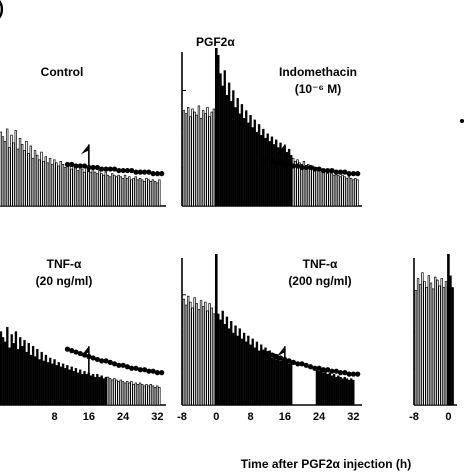 This screenshot has width=474, height=474. What do you see at coordinates (215, 42) in the screenshot?
I see `pgf2a-annotation: PGF2α` at bounding box center [215, 42].